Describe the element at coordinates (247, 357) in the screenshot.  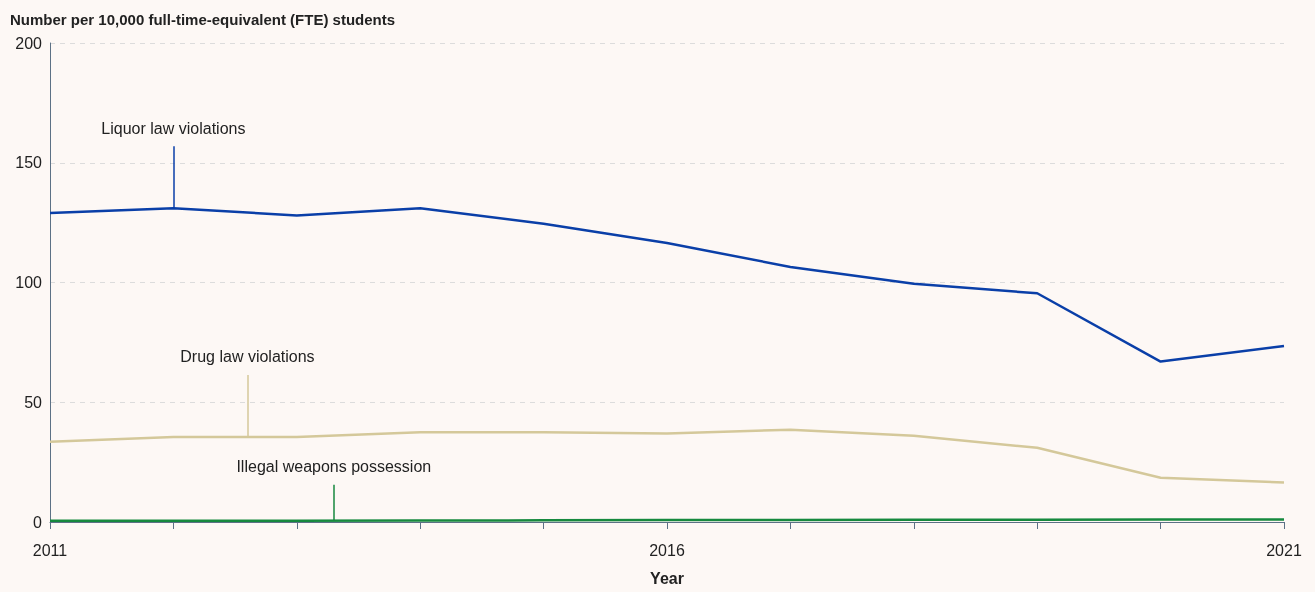
I see `text: Drug law violations` at that location.